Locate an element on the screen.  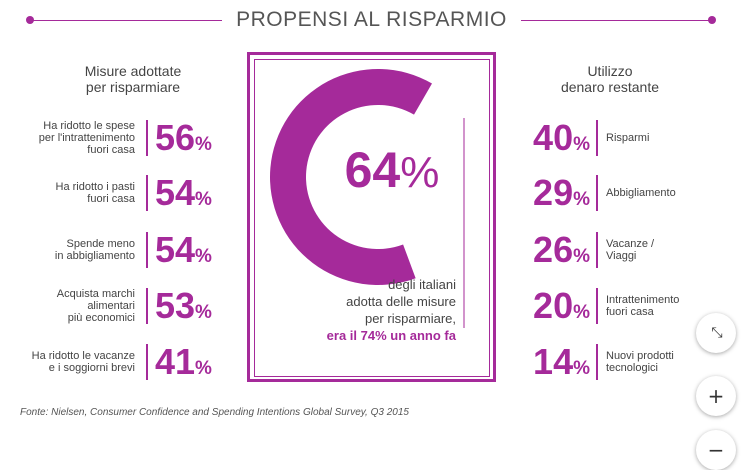
left-row-value: 56% is located at coordinates (183, 137).